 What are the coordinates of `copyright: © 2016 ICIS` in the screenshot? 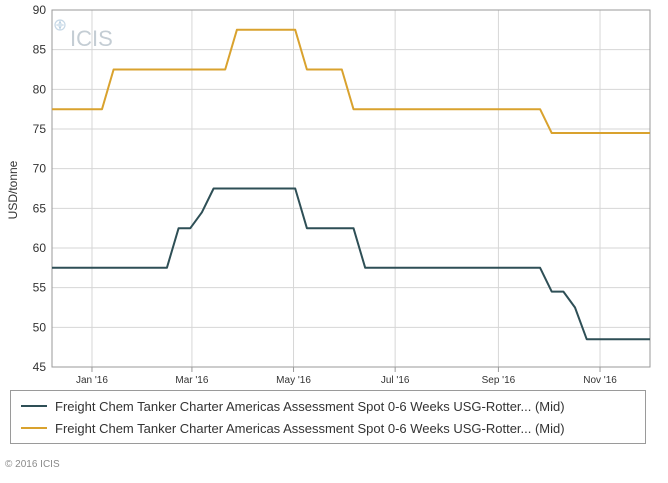 It's located at (32, 464).